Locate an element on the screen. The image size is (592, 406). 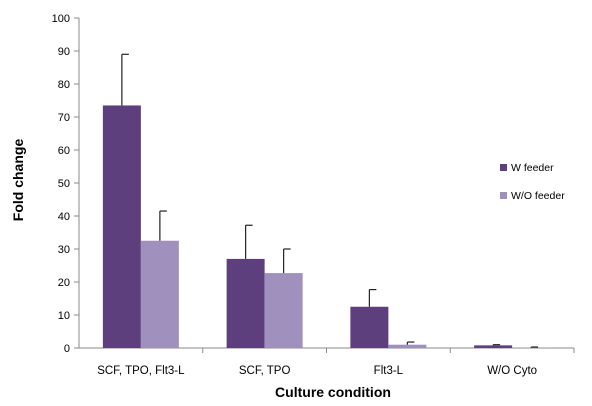
x-tick-labels: SCF, TPO, Flt3-L SCF, TPO Flt3-L W/O Cyto is located at coordinates (336, 362).